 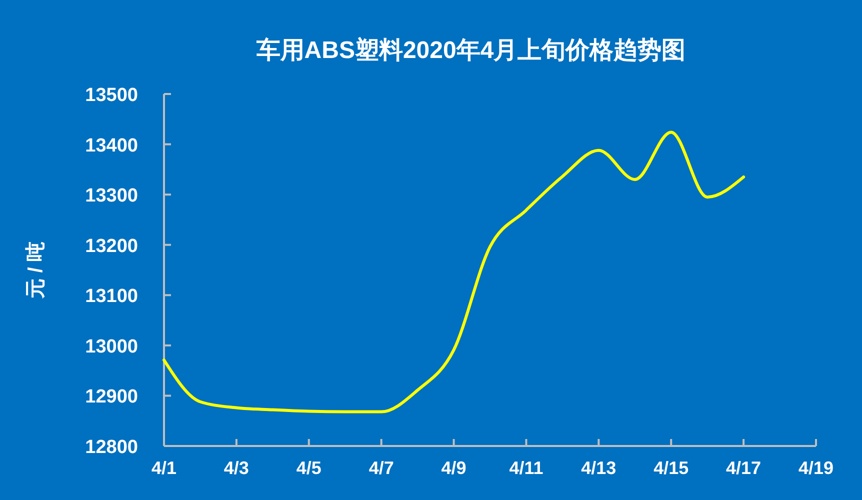 What do you see at coordinates (309, 468) in the screenshot?
I see `x-tick-label: 4/5` at bounding box center [309, 468].